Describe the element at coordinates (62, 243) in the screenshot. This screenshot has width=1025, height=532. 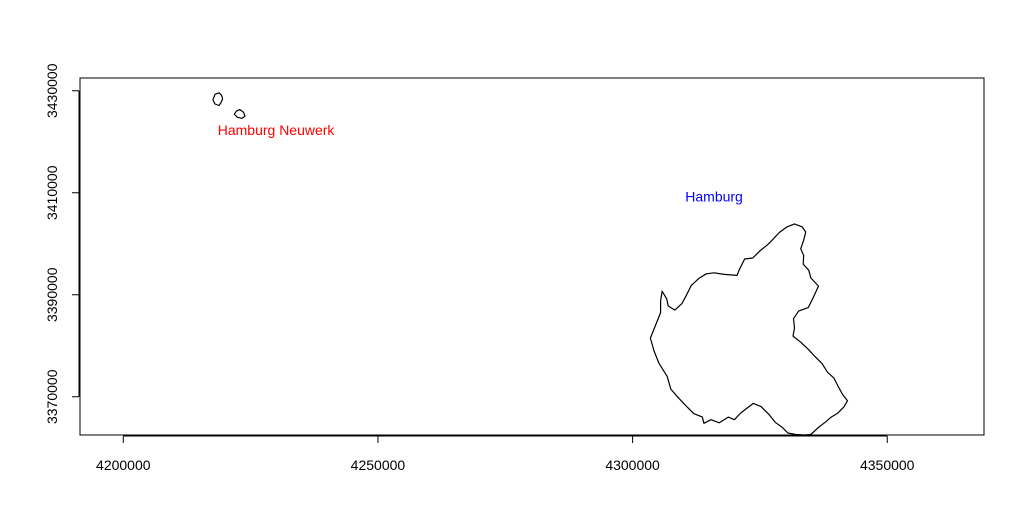
I see `y-axis: 3370000 3390000 3410000 3430000` at that location.